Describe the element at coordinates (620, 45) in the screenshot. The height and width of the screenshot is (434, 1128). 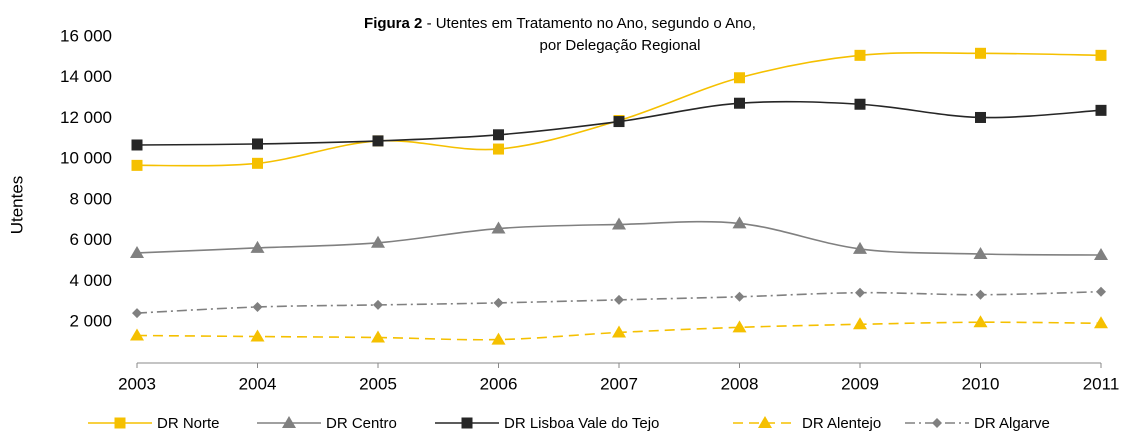
I see `chart-subtitle: por Delegação Regional` at that location.